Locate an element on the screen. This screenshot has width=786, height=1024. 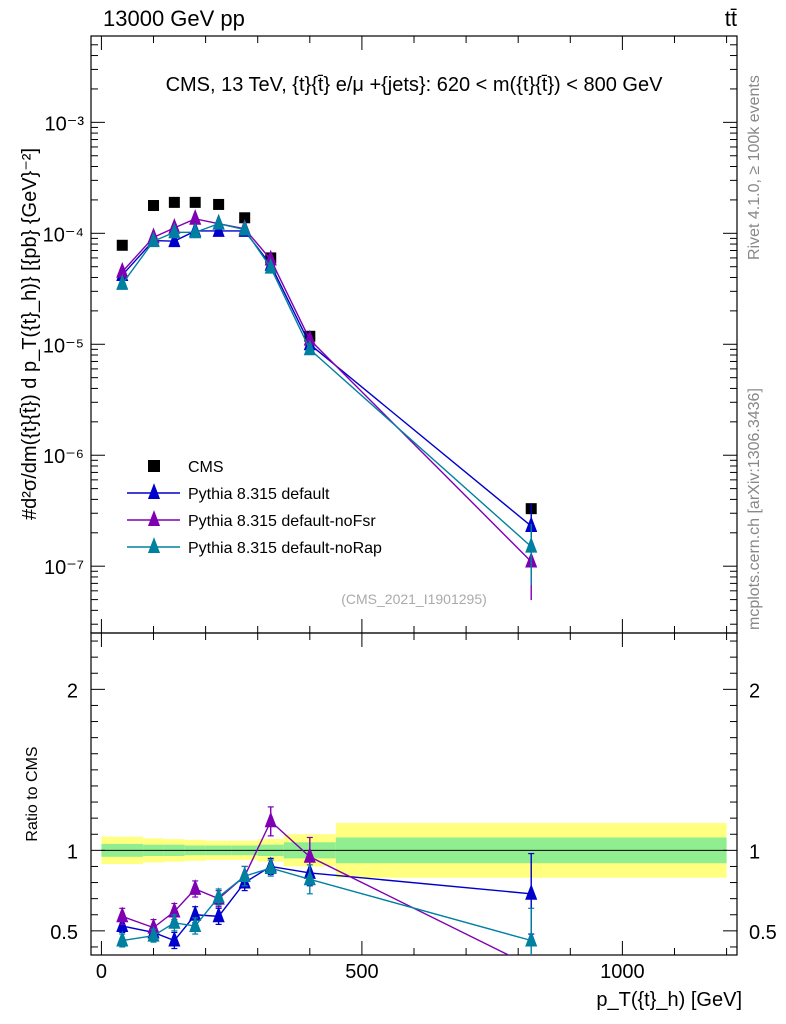
rivet-version-label: Rivet 4.1.0, ≥ 100k events is located at coordinates (754, 167).